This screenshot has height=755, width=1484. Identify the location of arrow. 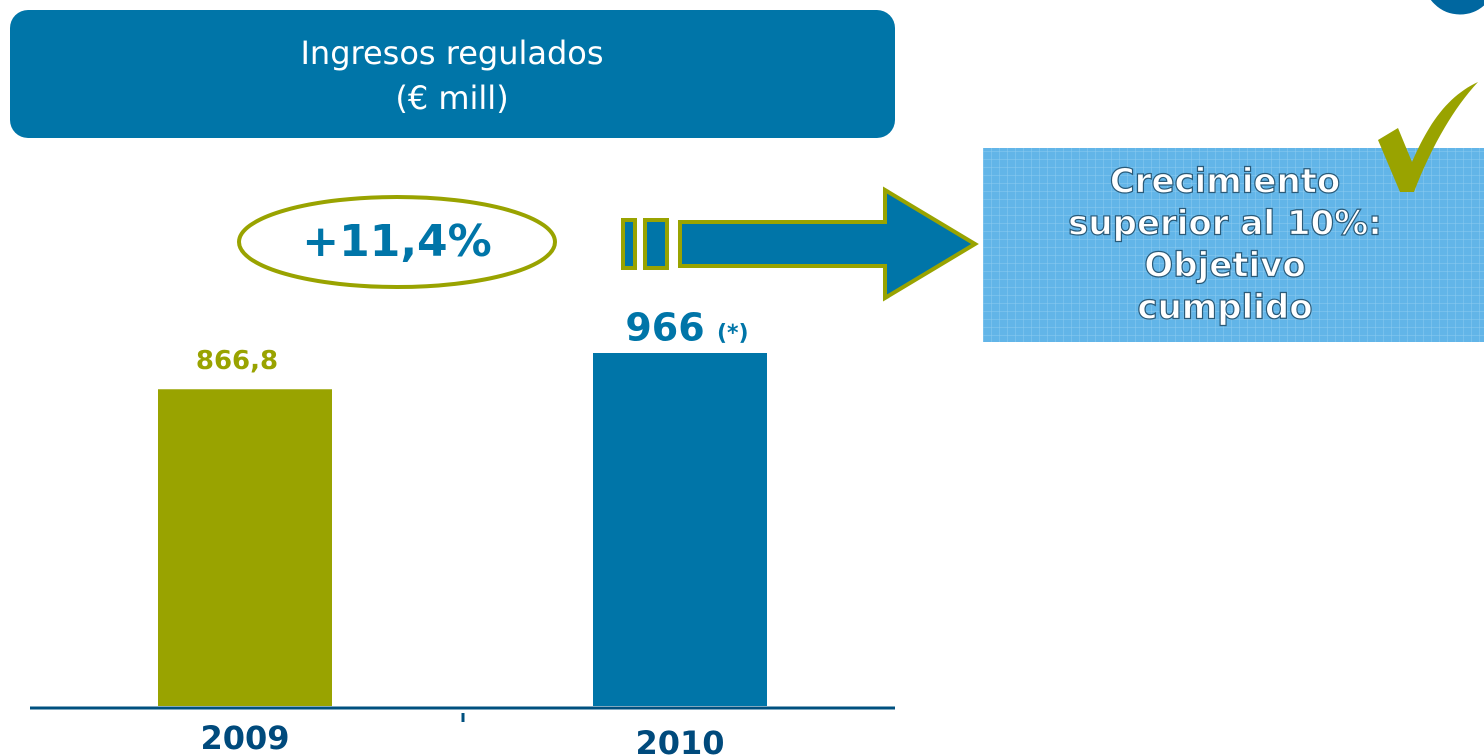
(800, 244).